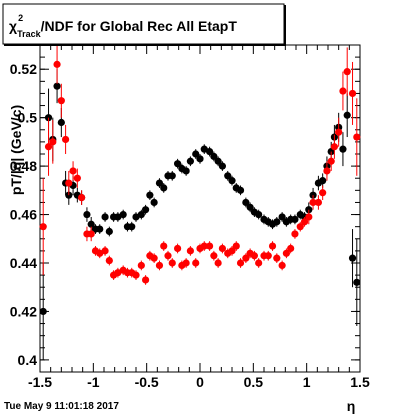 This screenshot has height=414, width=400. Describe the element at coordinates (351, 406) in the screenshot. I see `x-axis-title: η` at that location.